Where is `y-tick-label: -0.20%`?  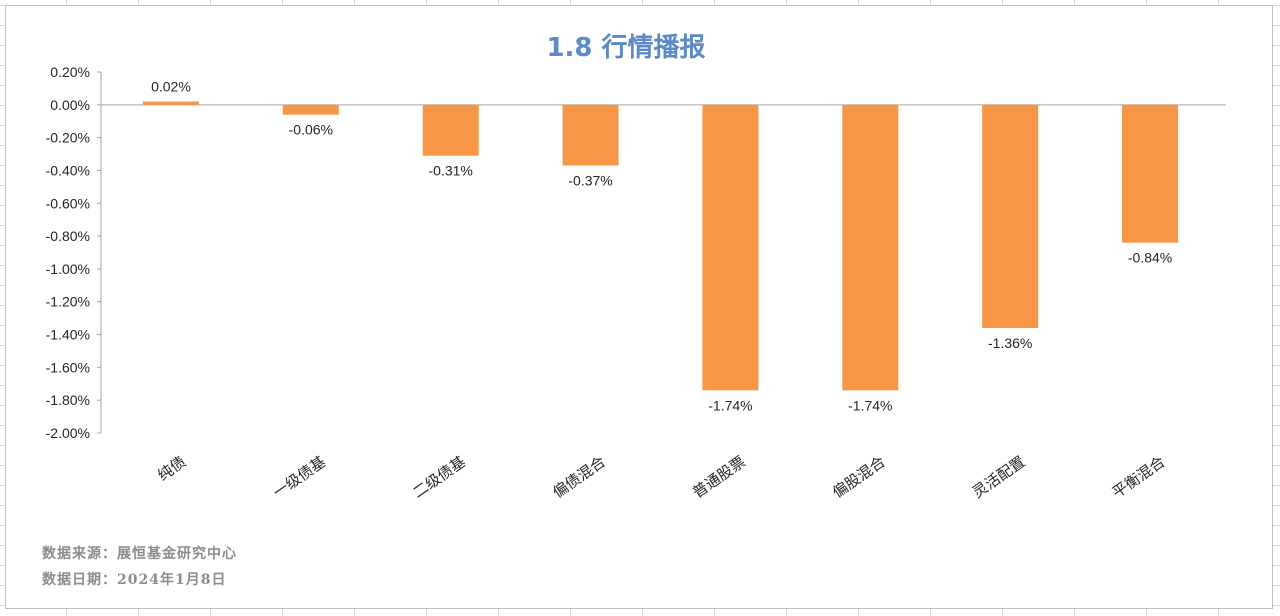 y-tick-label: -0.20% is located at coordinates (68, 138).